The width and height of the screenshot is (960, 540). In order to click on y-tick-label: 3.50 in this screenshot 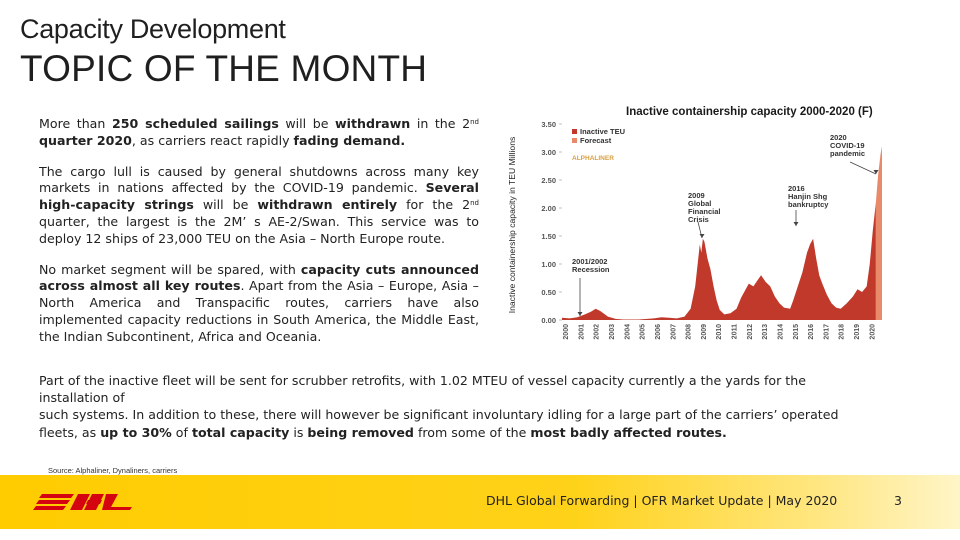, I will do `click(548, 124)`.